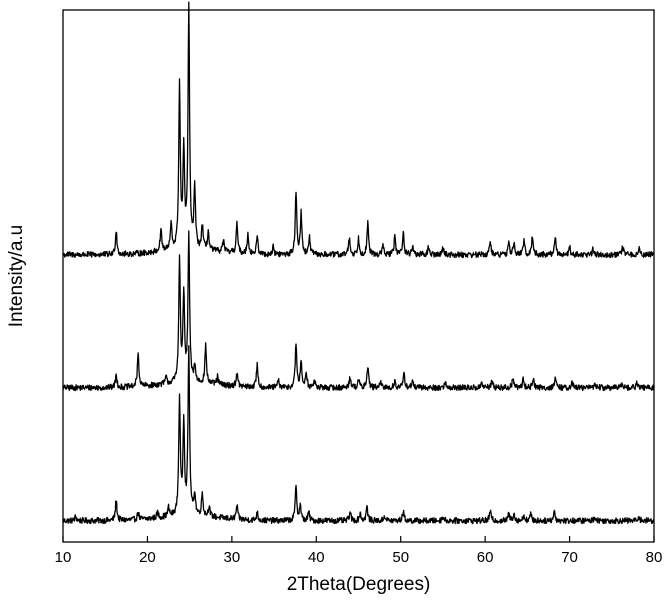  What do you see at coordinates (654, 557) in the screenshot?
I see `x-tick-label-80: 80` at bounding box center [654, 557].